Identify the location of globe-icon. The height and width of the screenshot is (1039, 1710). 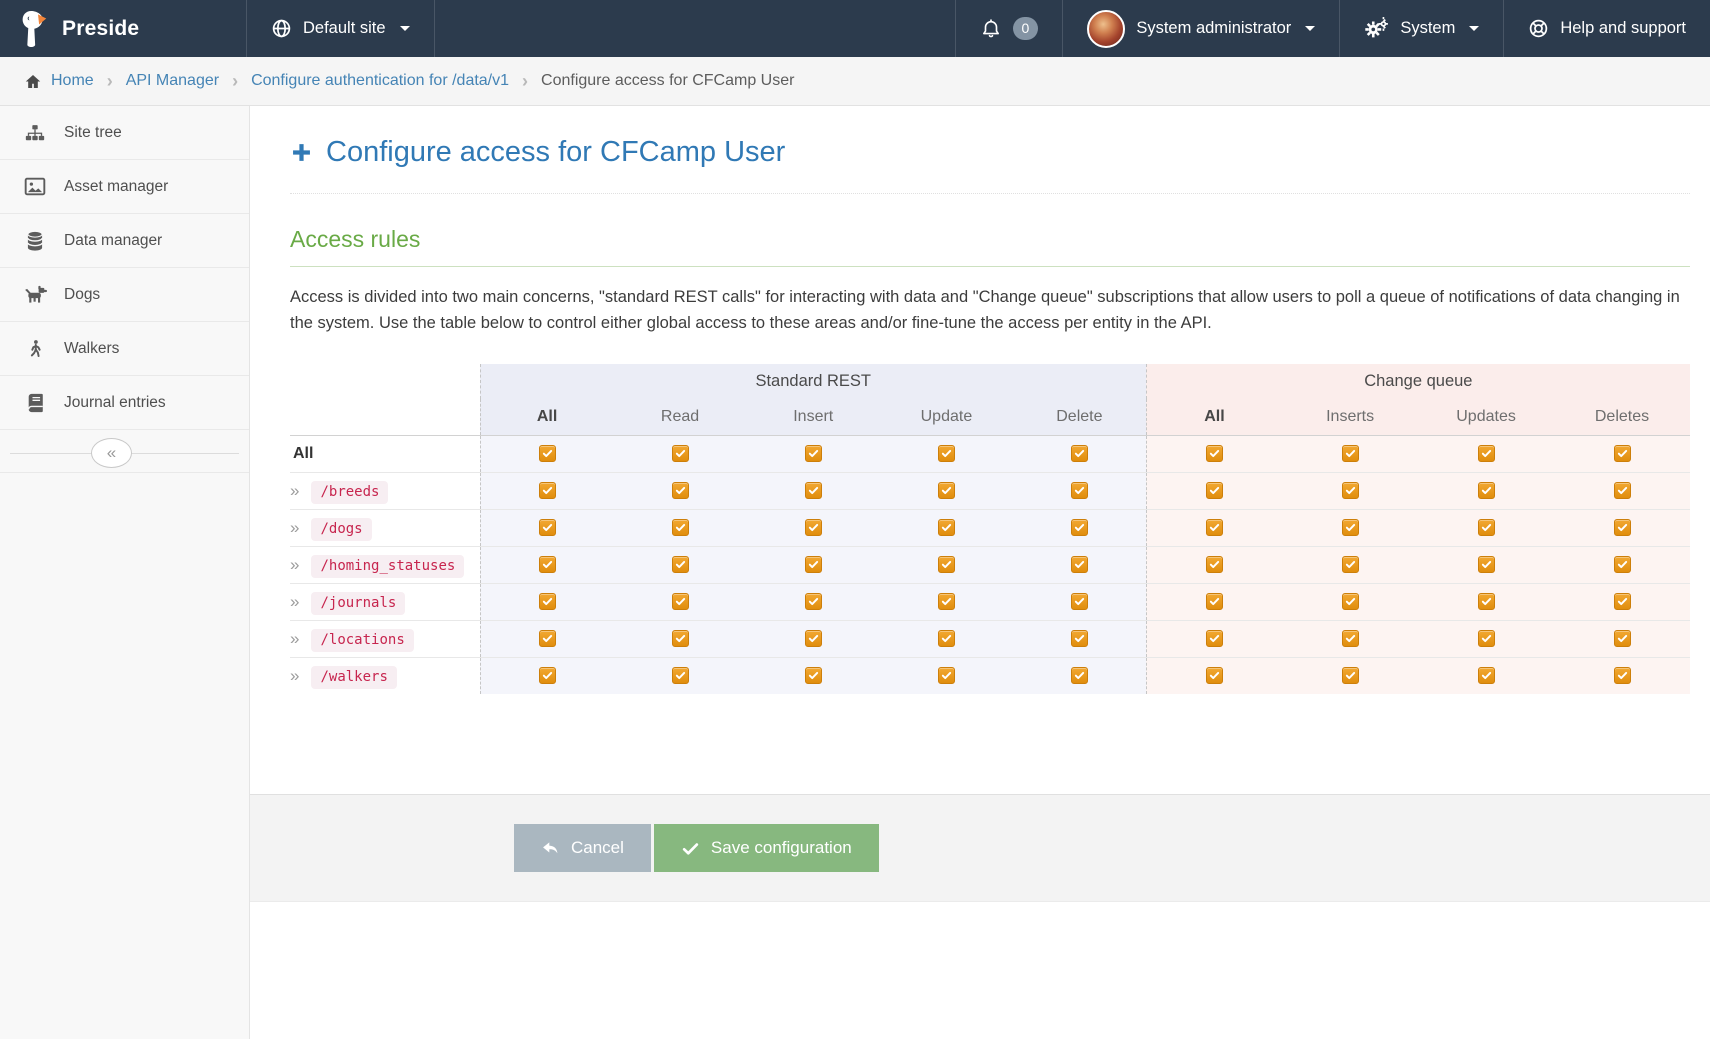
(281, 28).